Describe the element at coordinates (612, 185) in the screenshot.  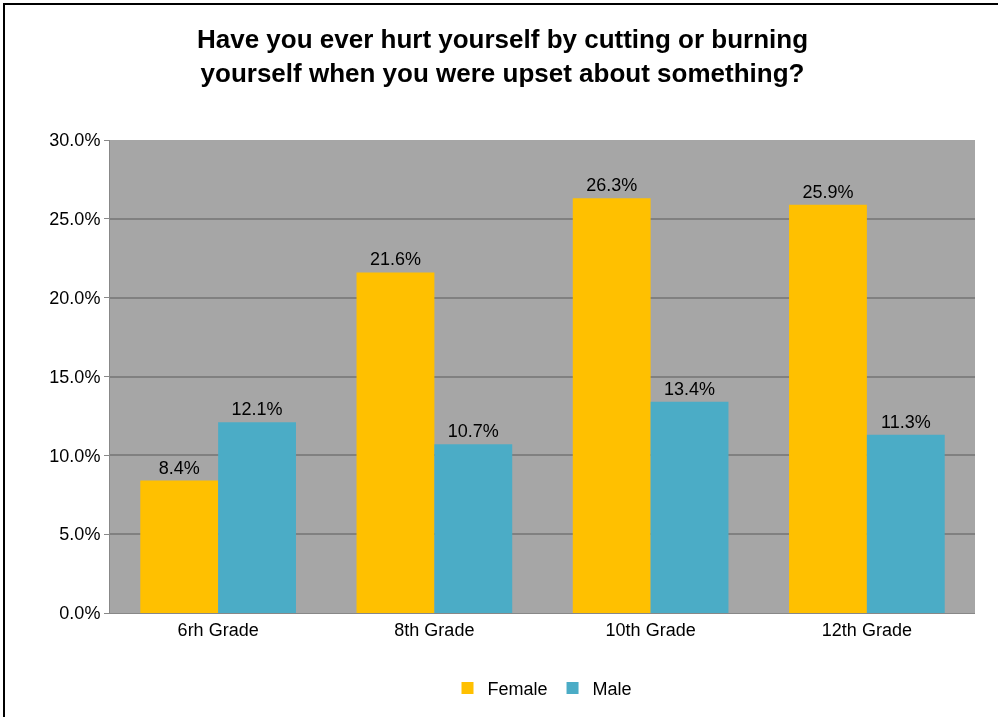
I see `data-label: 26.3%` at that location.